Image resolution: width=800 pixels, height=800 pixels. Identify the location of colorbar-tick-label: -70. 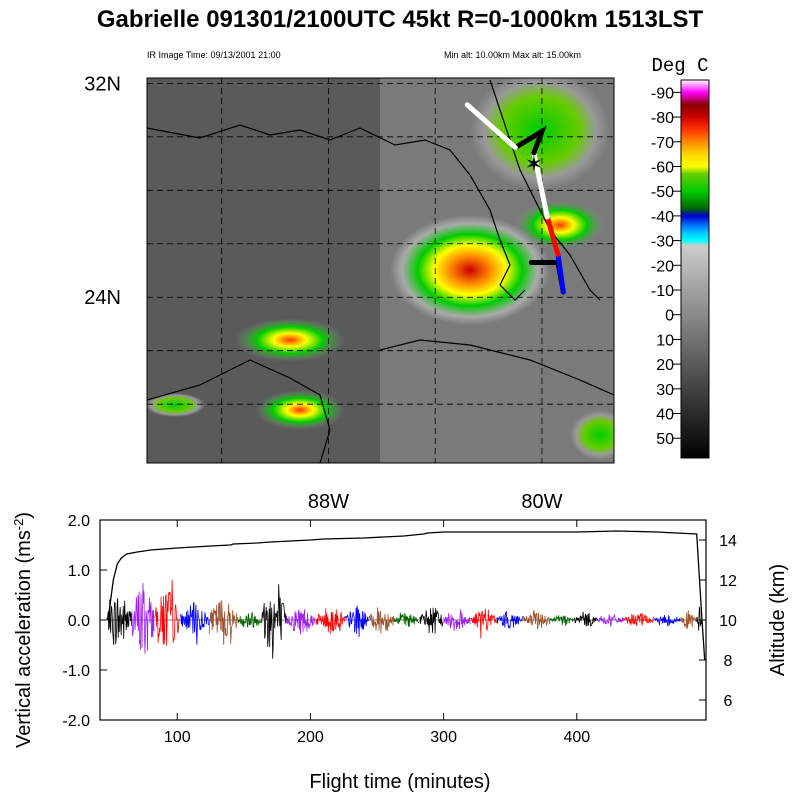
(662, 143).